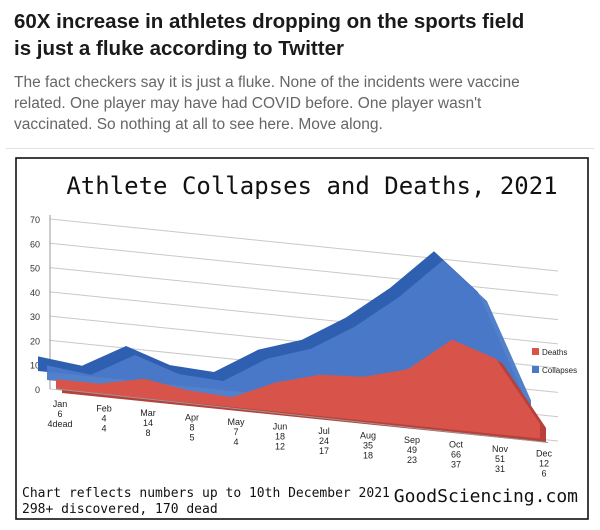  Describe the element at coordinates (456, 465) in the screenshot. I see `data-label: 37` at that location.